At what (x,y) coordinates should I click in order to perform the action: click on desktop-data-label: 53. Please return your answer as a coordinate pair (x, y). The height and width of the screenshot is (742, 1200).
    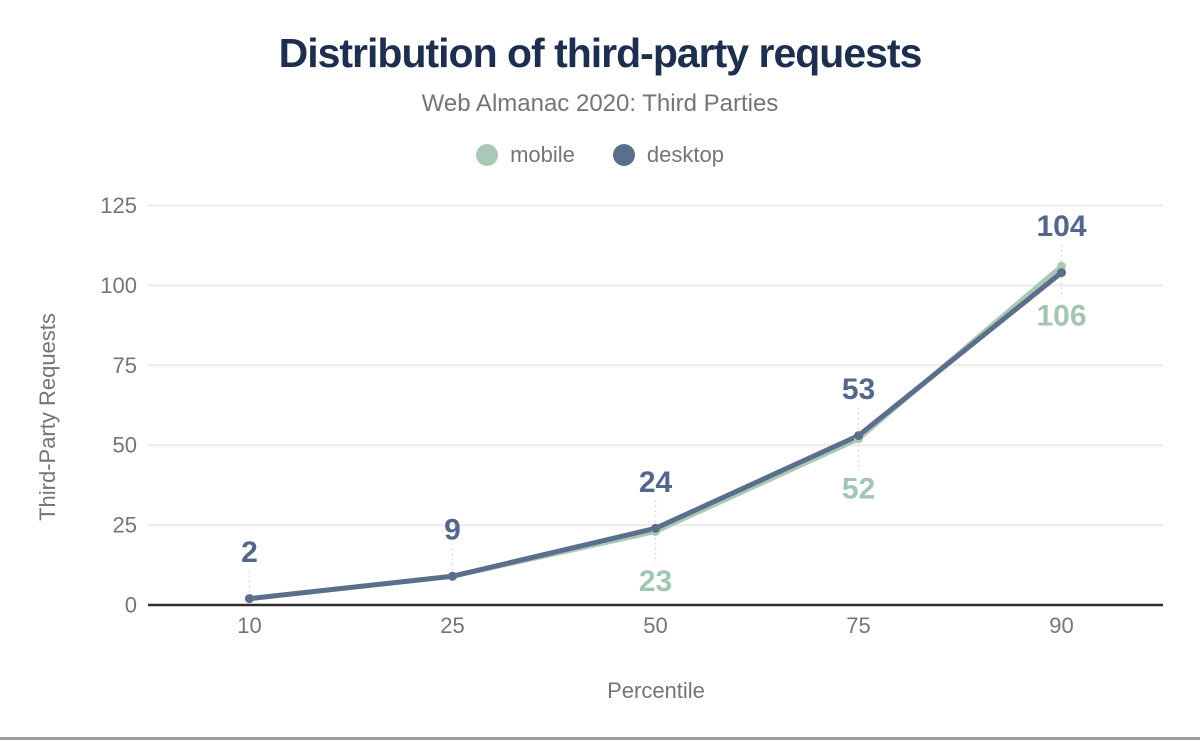
    Looking at the image, I should click on (858, 389).